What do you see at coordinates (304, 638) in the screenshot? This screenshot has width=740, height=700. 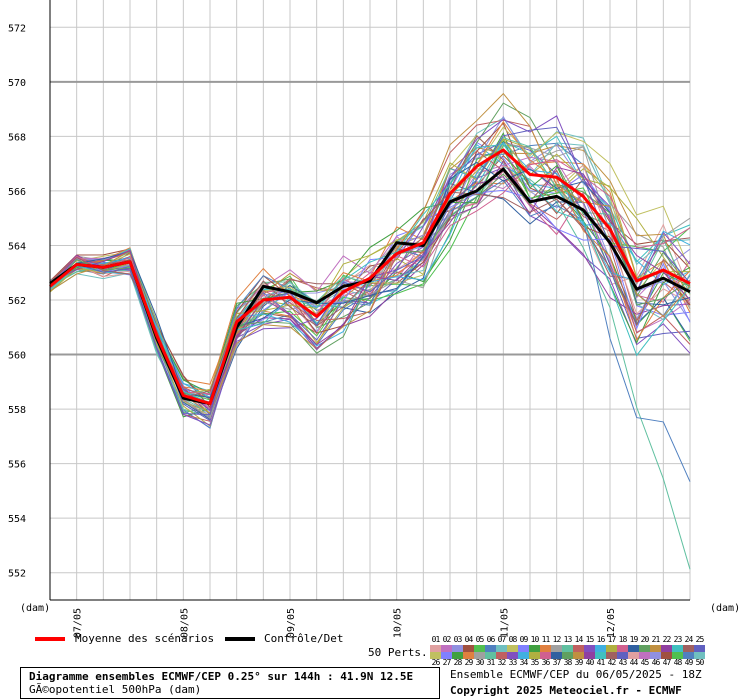 I see `control-legend-label: Contrôle/Det` at bounding box center [304, 638].